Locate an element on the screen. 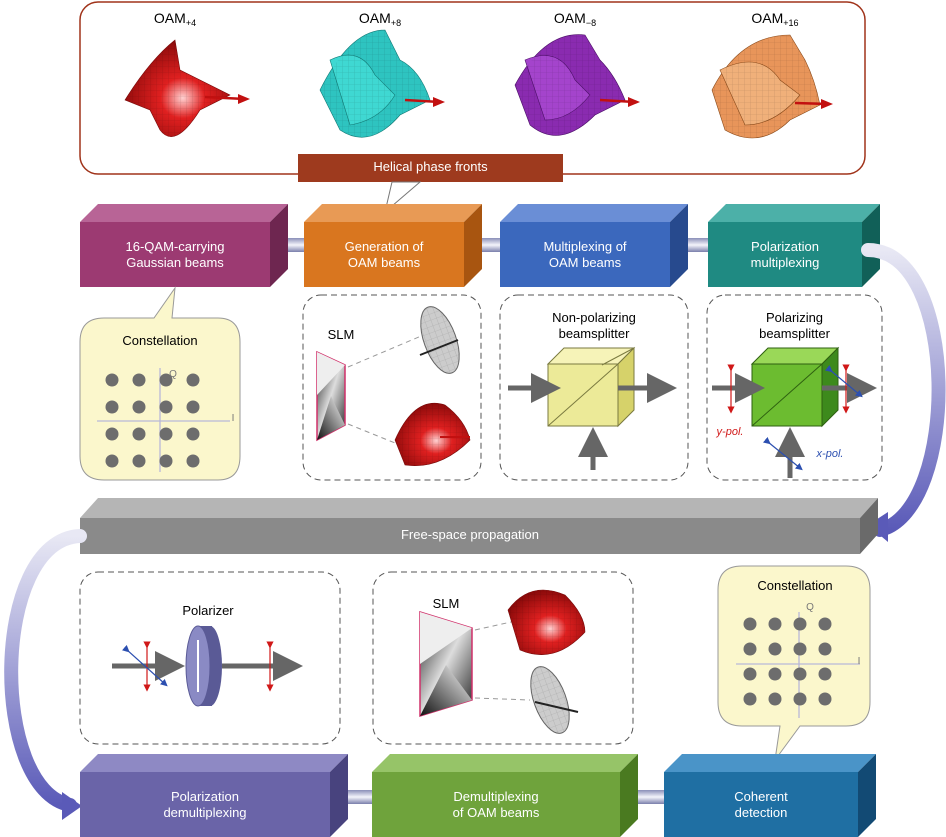 The height and width of the screenshot is (837, 946). helical-banner is located at coordinates (430, 168).